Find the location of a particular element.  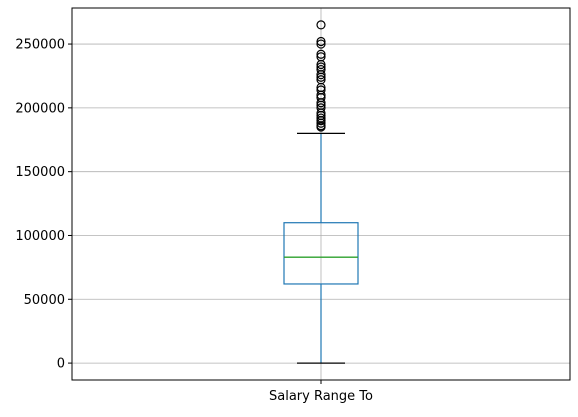

y-tick-label: 0 is located at coordinates (61, 364).